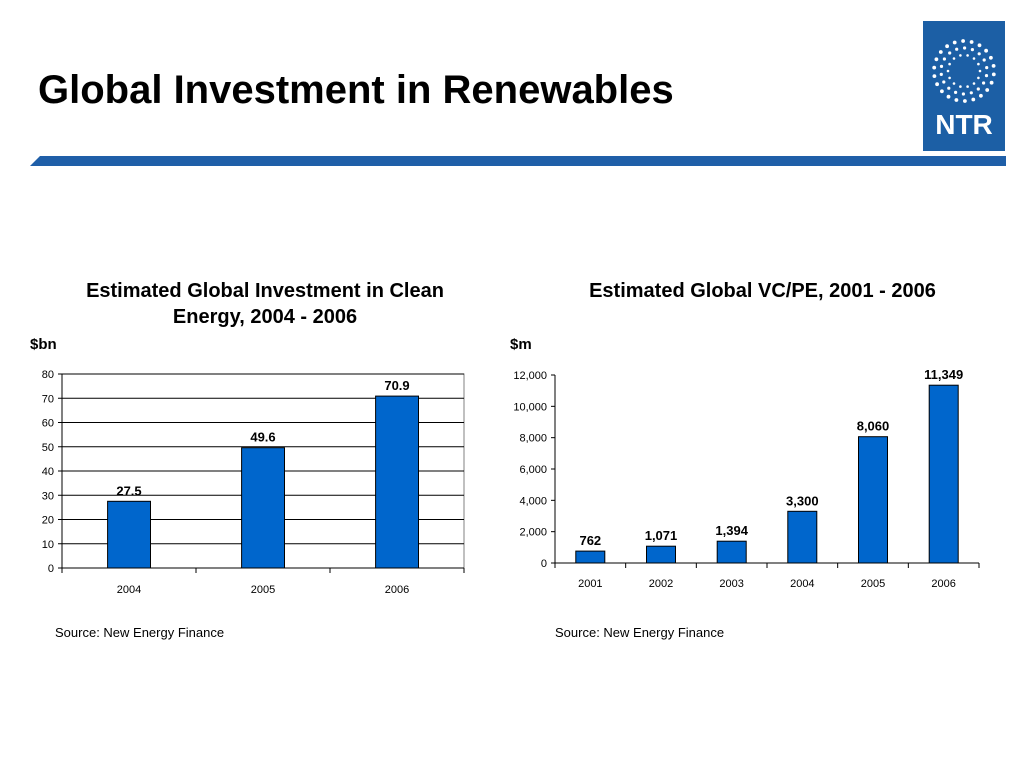 The height and width of the screenshot is (768, 1024). I want to click on logo-text: NTR, so click(964, 124).